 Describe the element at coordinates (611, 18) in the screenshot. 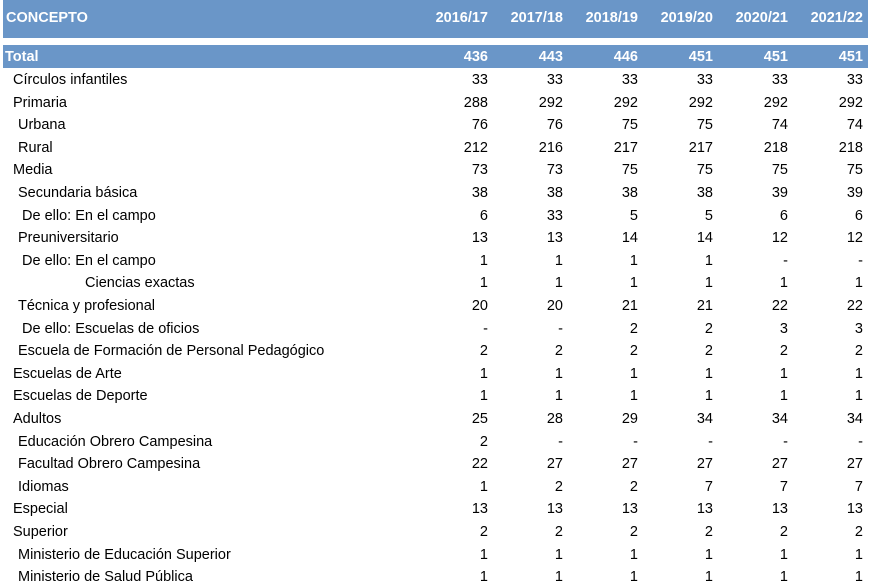

I see `header-year: 2018/19` at that location.